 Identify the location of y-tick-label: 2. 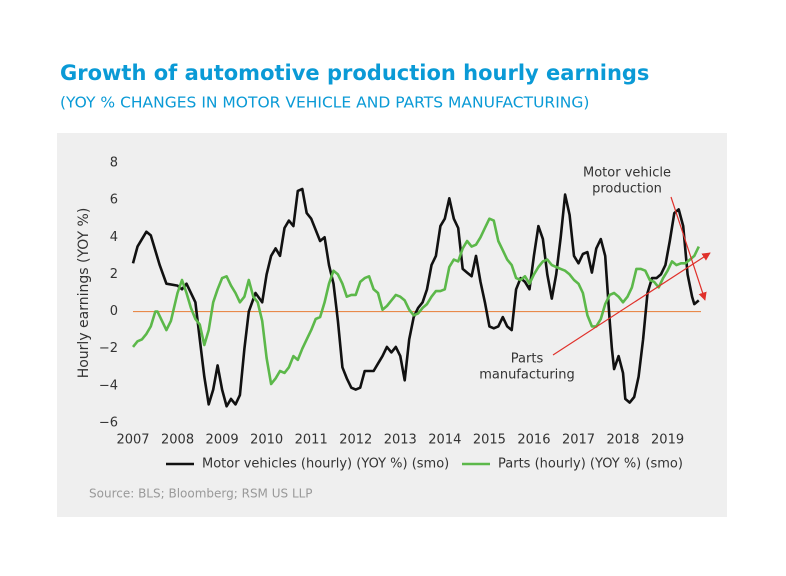
(114, 274).